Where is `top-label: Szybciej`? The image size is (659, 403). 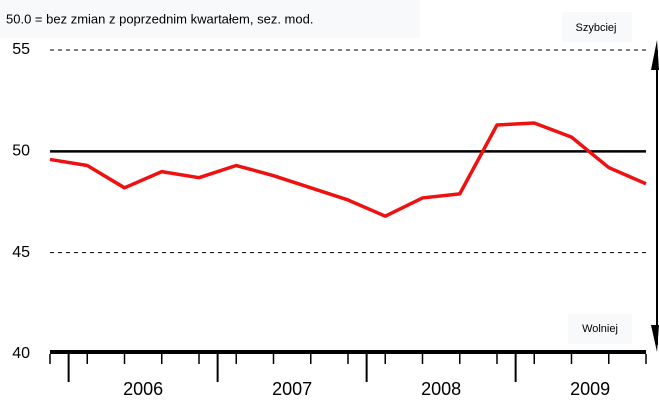 top-label: Szybciej is located at coordinates (596, 28).